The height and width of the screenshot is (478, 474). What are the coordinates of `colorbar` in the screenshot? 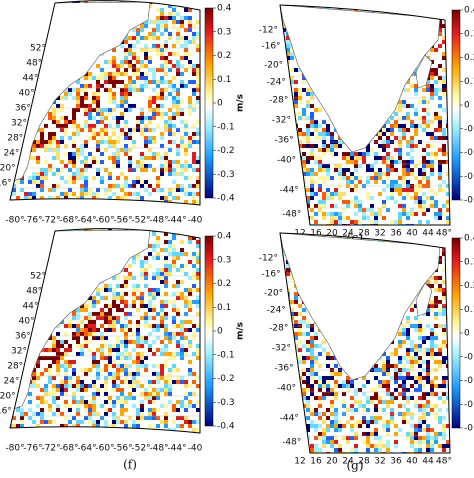 It's located at (209, 103).